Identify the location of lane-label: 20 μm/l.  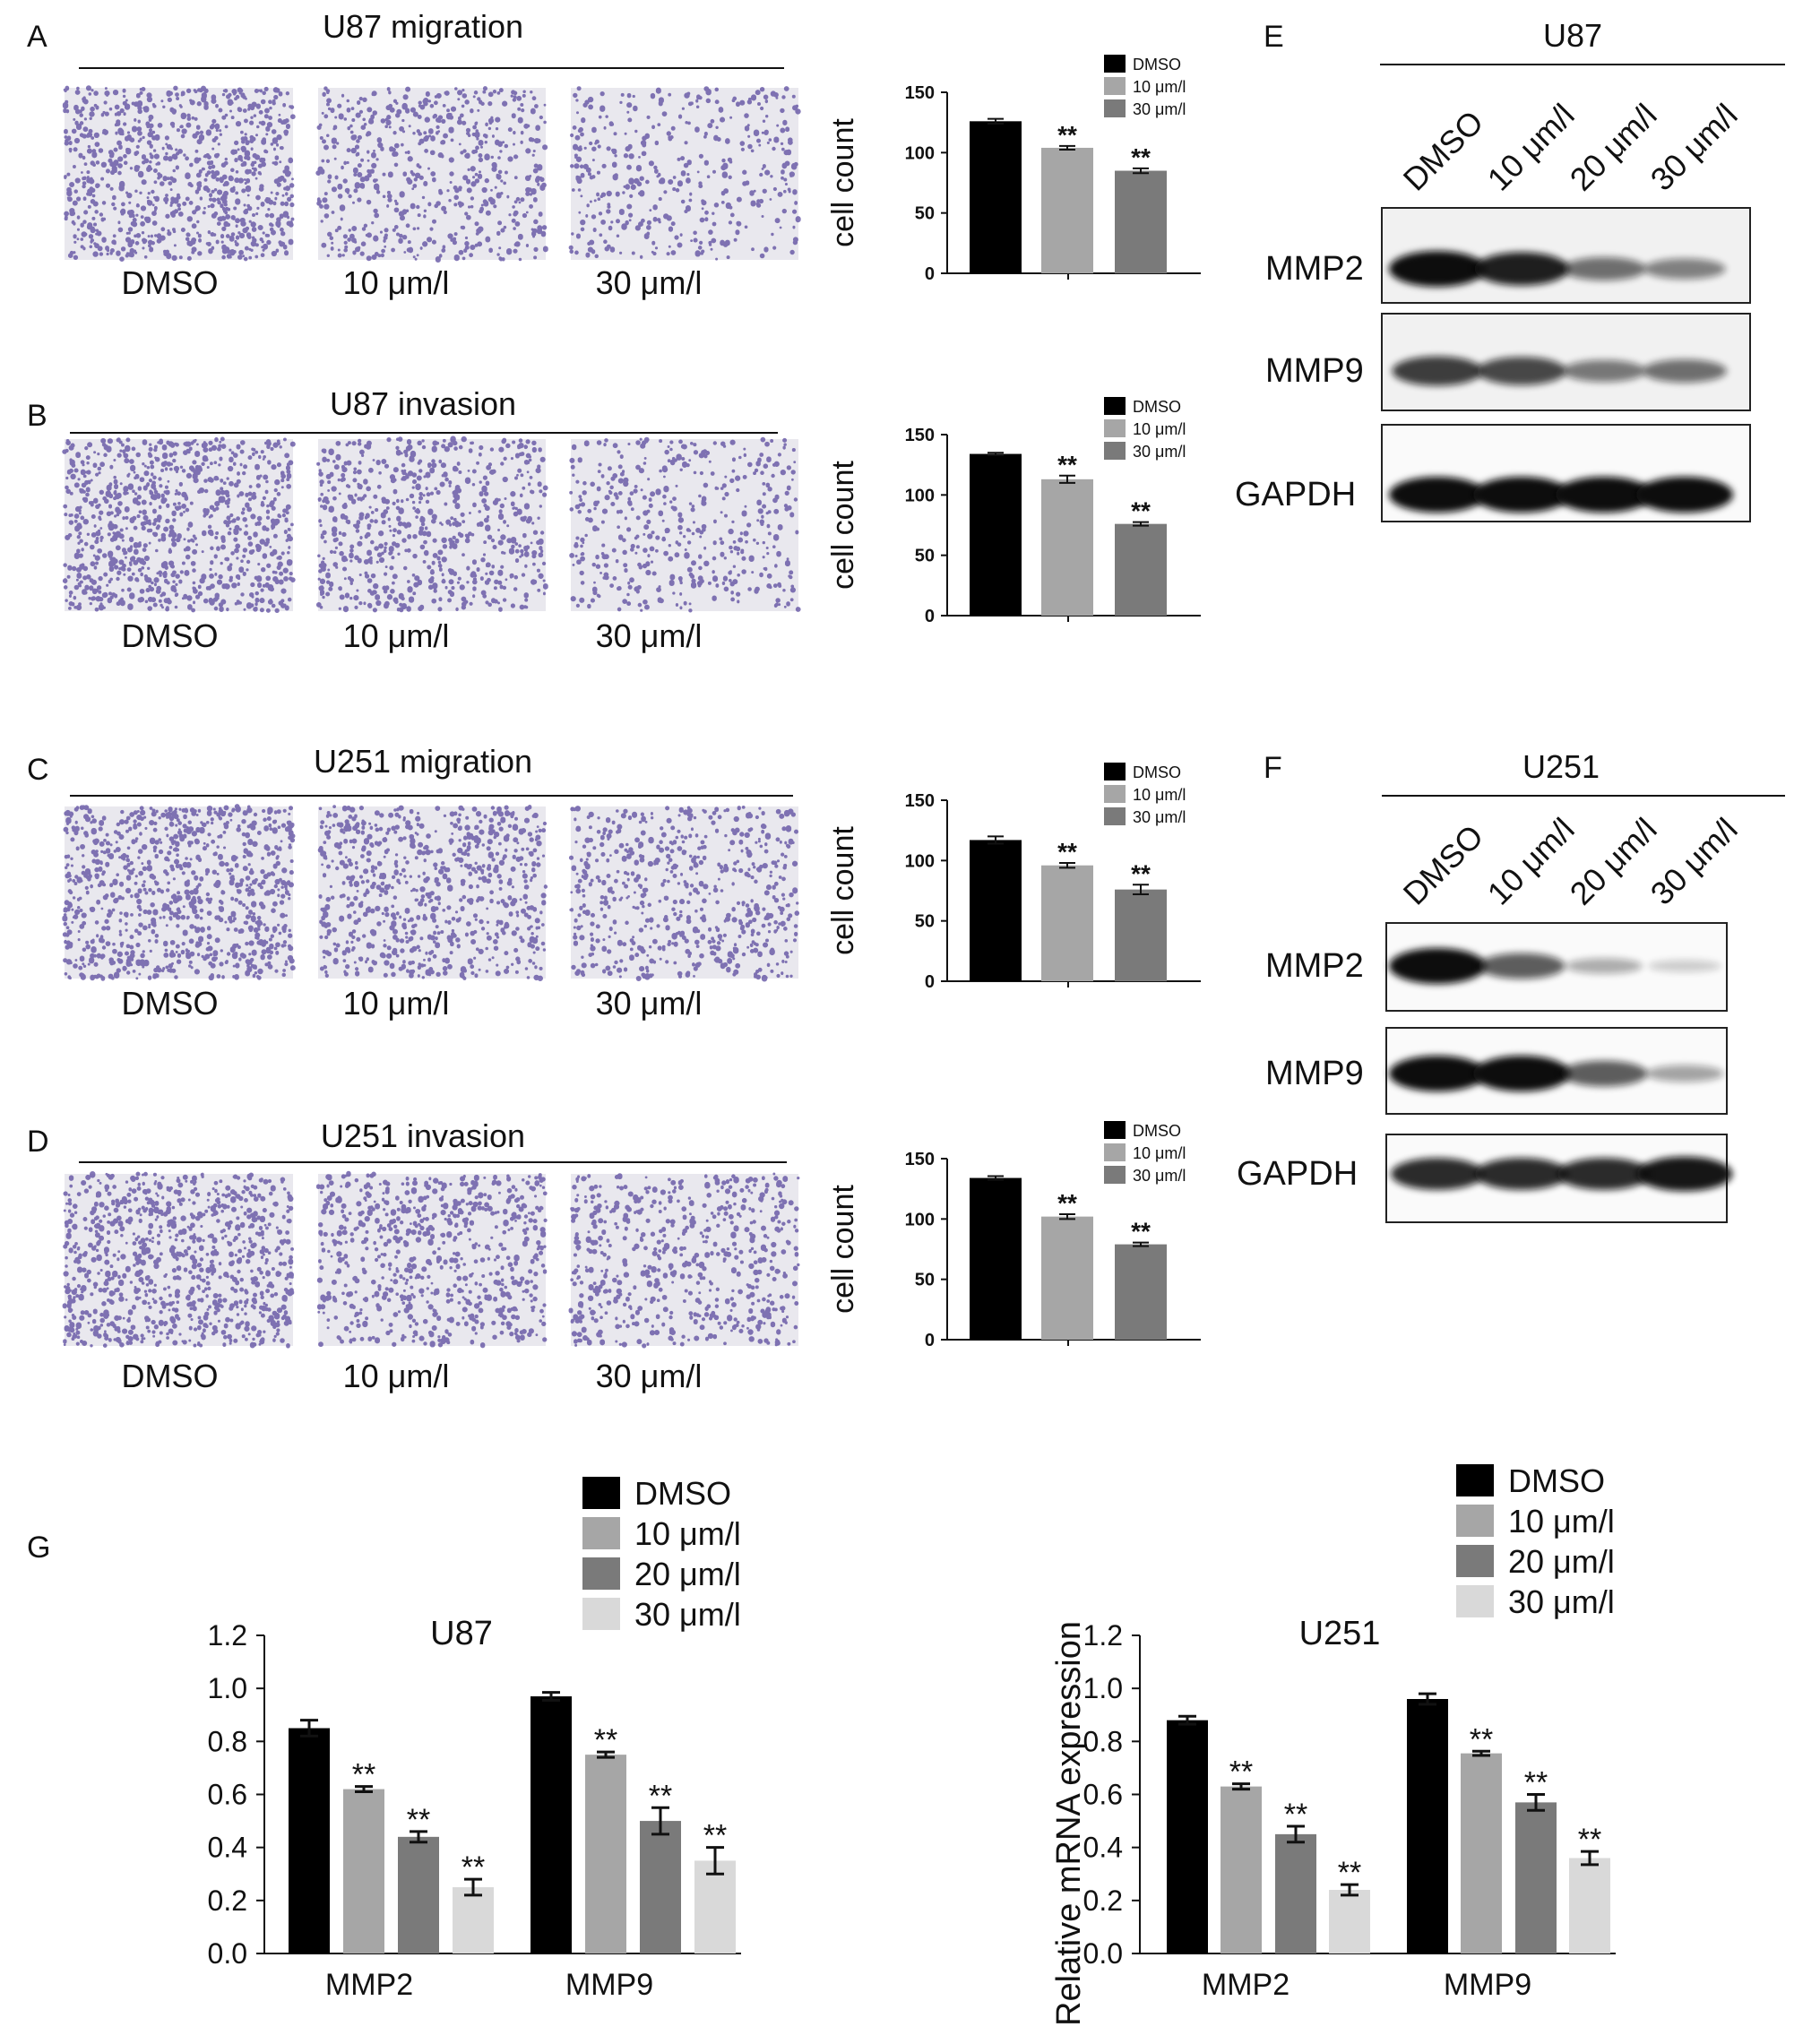
(1613, 861).